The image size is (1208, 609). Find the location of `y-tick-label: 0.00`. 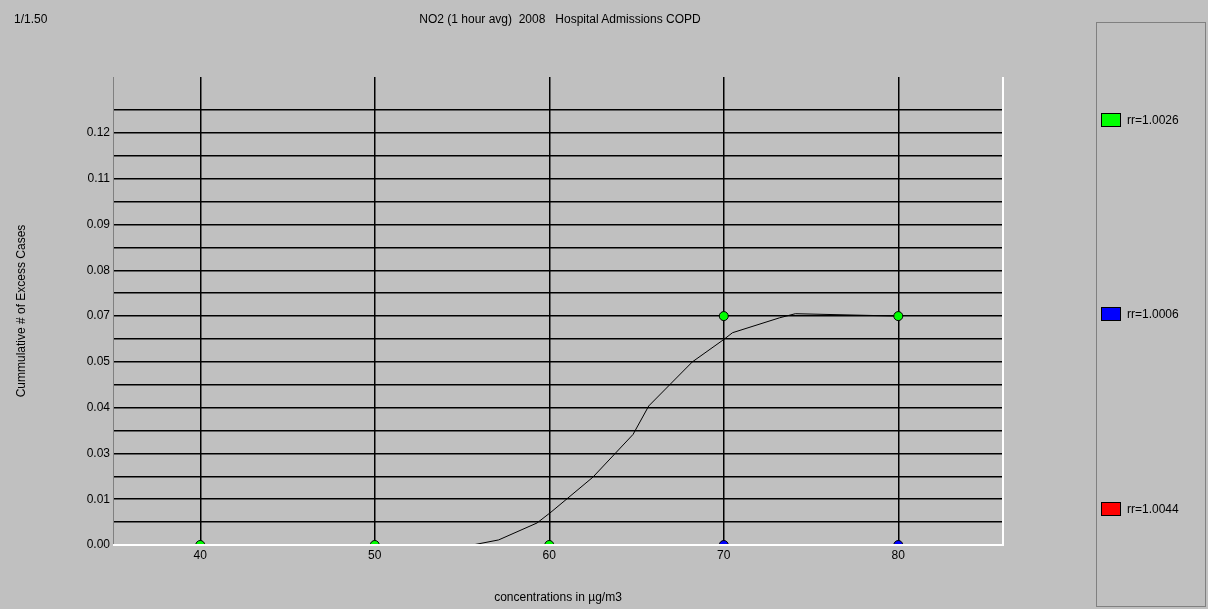

y-tick-label: 0.00 is located at coordinates (98, 544).